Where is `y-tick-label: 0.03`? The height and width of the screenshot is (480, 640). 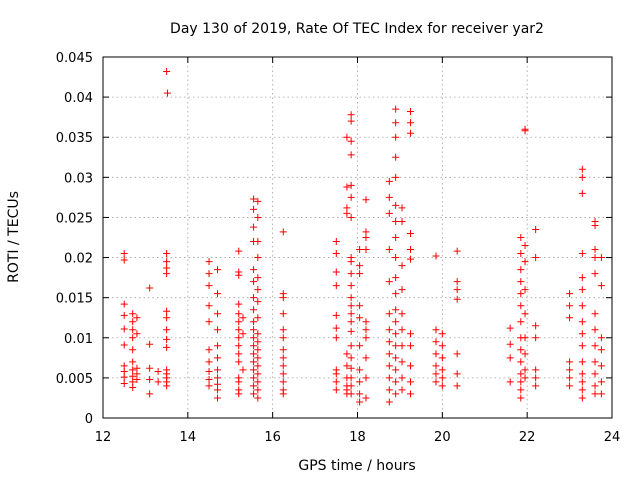
y-tick-label: 0.03 is located at coordinates (78, 178).